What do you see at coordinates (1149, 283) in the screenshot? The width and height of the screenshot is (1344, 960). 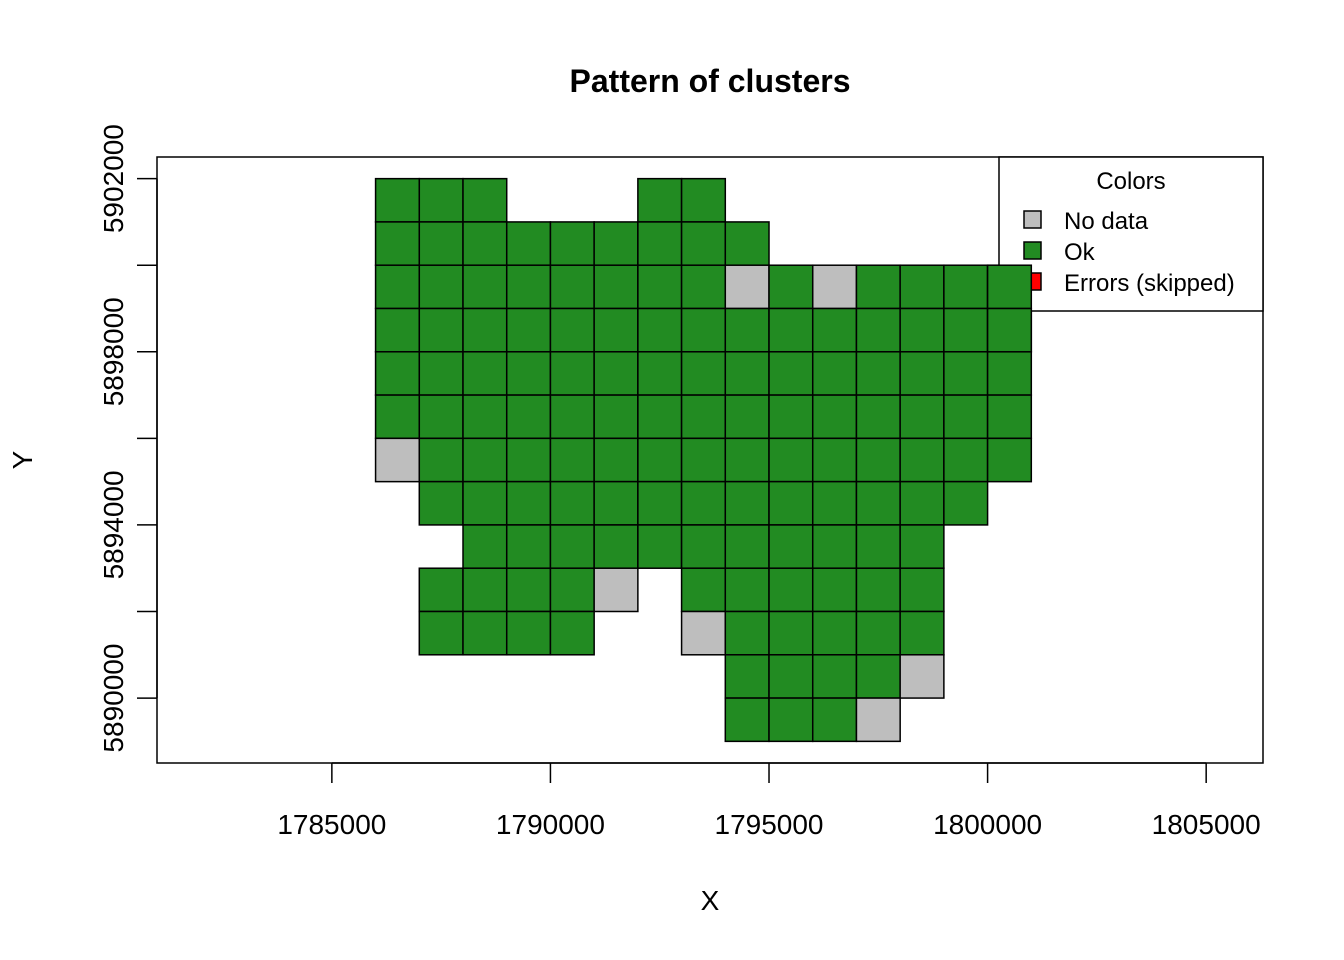 I see `legend-entry-label: Errors (skipped)` at bounding box center [1149, 283].